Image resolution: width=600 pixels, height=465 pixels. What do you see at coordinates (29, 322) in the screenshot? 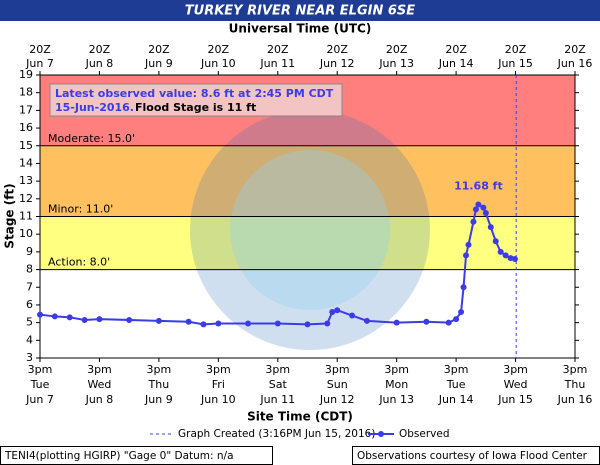
I see `y-tick-label: 5` at bounding box center [29, 322].